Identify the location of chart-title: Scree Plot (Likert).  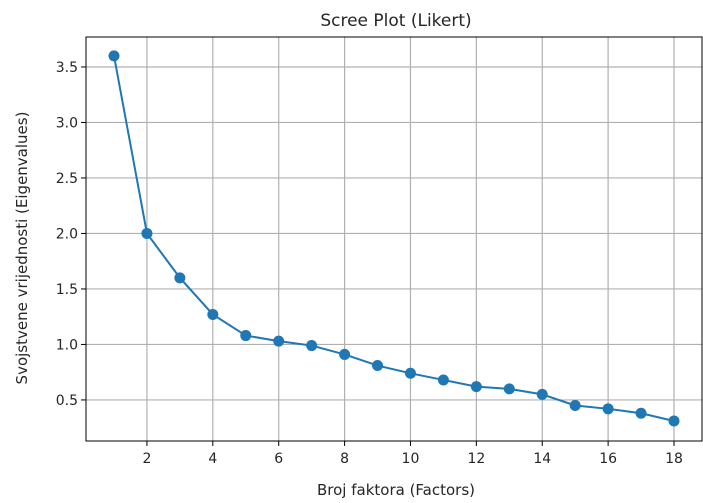
(395, 21).